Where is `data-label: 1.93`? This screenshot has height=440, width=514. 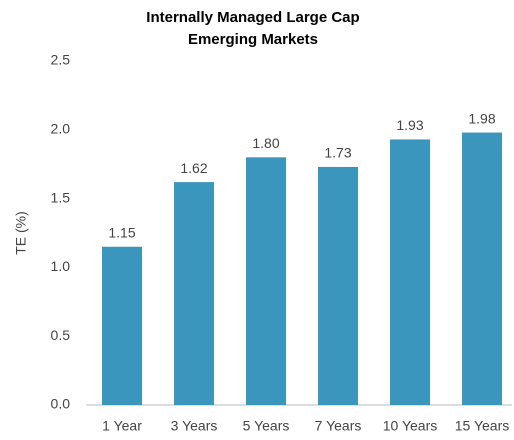
data-label: 1.93 is located at coordinates (409, 125).